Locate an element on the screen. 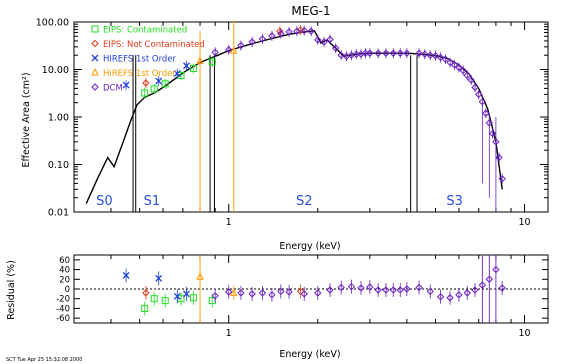  bottom-y-tick-label: 20 is located at coordinates (64, 280).